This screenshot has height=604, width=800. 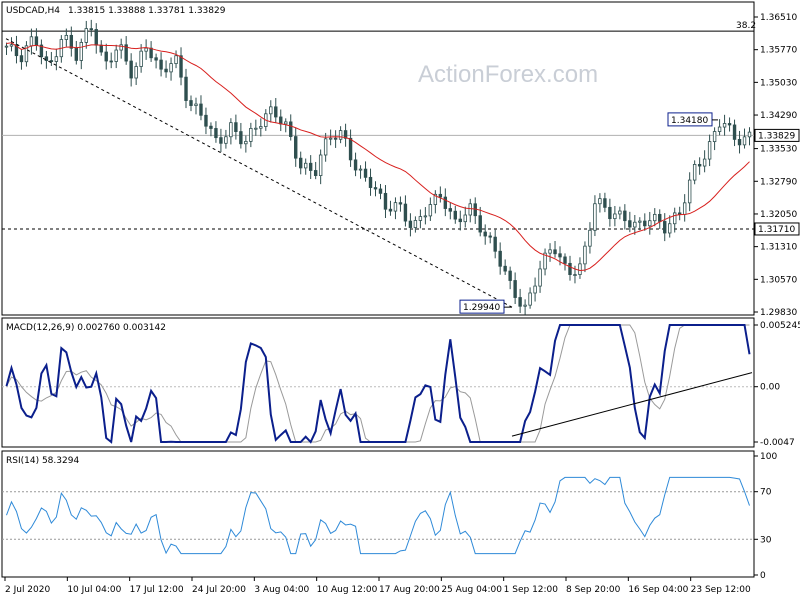 I want to click on macd-tick-label: 0.005245, so click(x=780, y=326).